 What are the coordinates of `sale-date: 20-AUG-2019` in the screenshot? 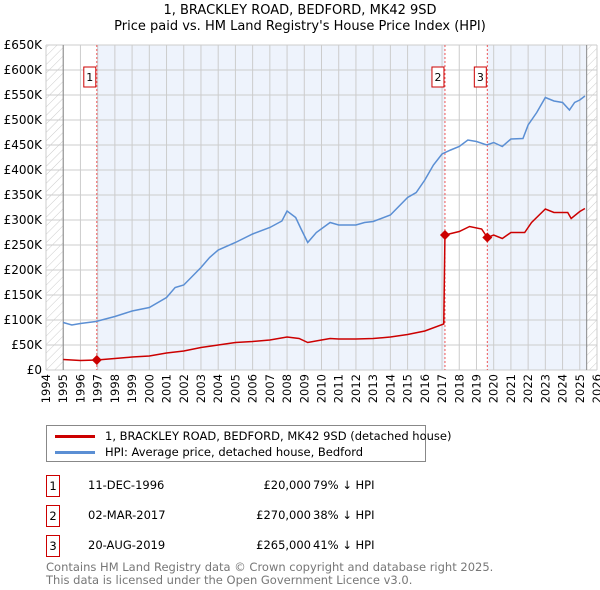 It's located at (127, 545).